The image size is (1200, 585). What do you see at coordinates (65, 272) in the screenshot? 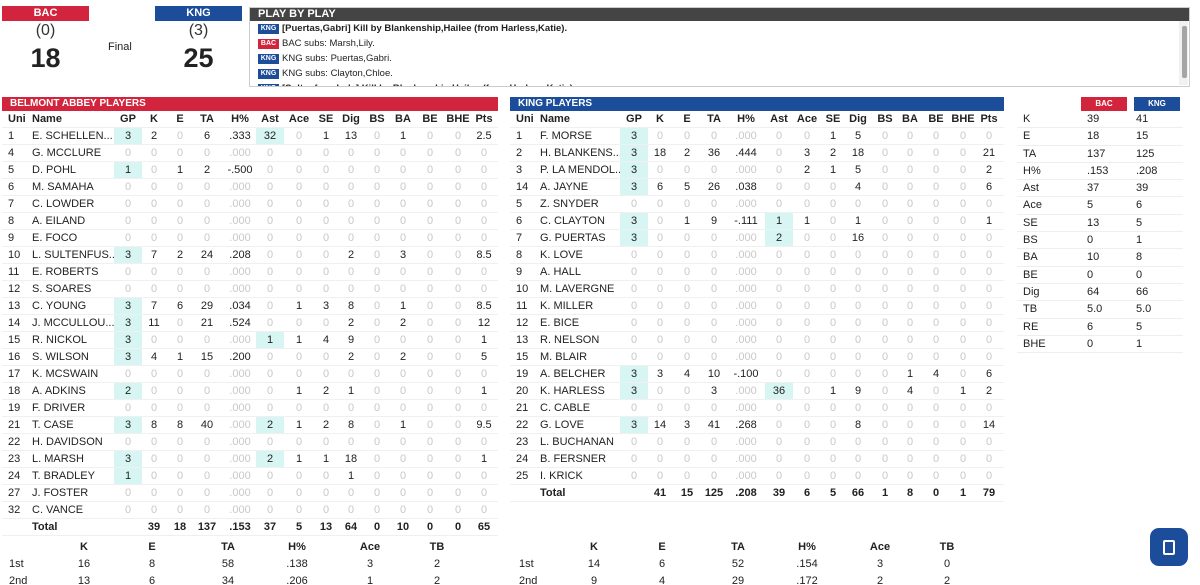
I see `player-name: E. ROBERTS` at bounding box center [65, 272].